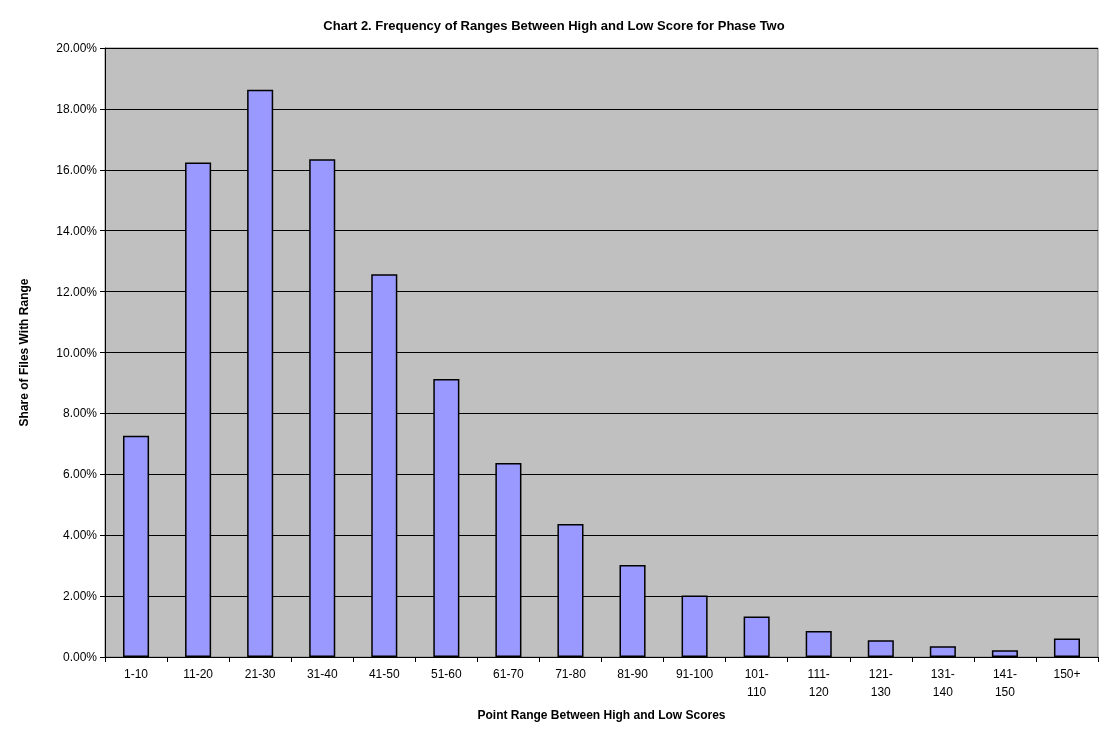 The image size is (1108, 738). I want to click on x-tick-label: 101-110, so click(756, 683).